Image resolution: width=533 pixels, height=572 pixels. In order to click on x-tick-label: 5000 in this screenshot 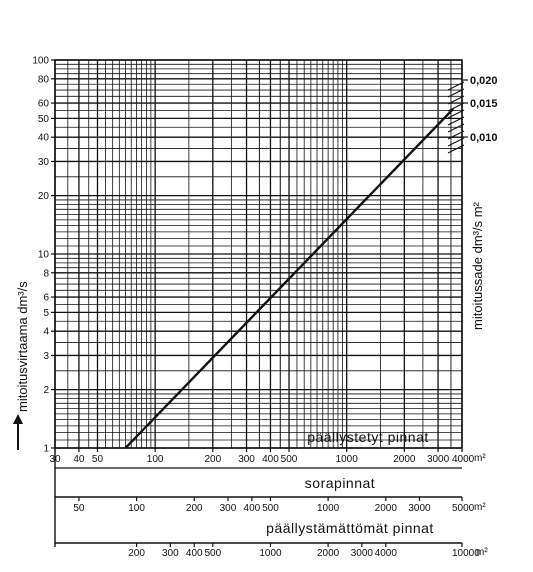, I will do `click(463, 508)`.